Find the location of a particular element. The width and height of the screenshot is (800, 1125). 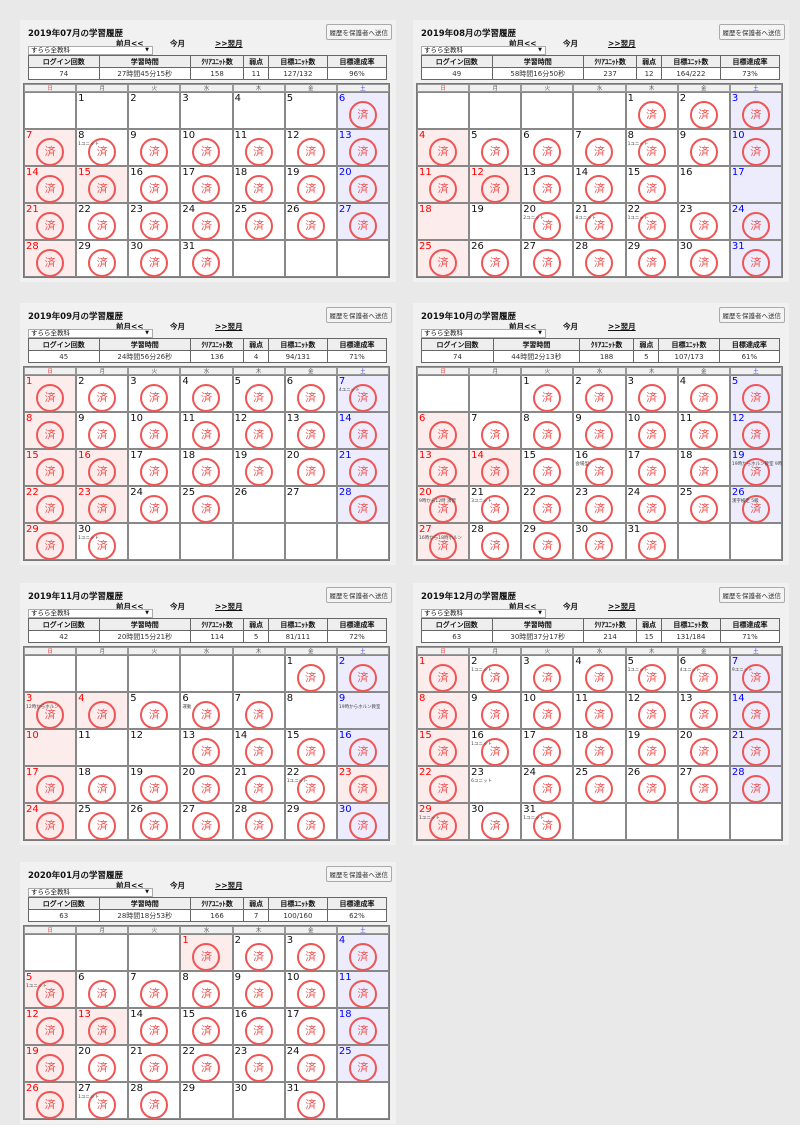

calendar-day: 6 4ユニット済 is located at coordinates (703, 673).